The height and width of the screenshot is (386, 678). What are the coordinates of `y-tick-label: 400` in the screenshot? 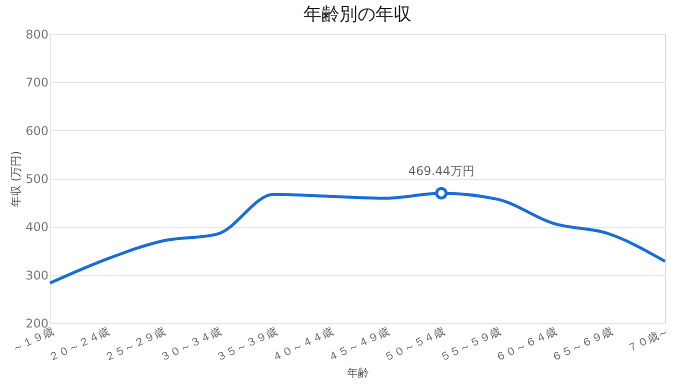 It's located at (37, 227).